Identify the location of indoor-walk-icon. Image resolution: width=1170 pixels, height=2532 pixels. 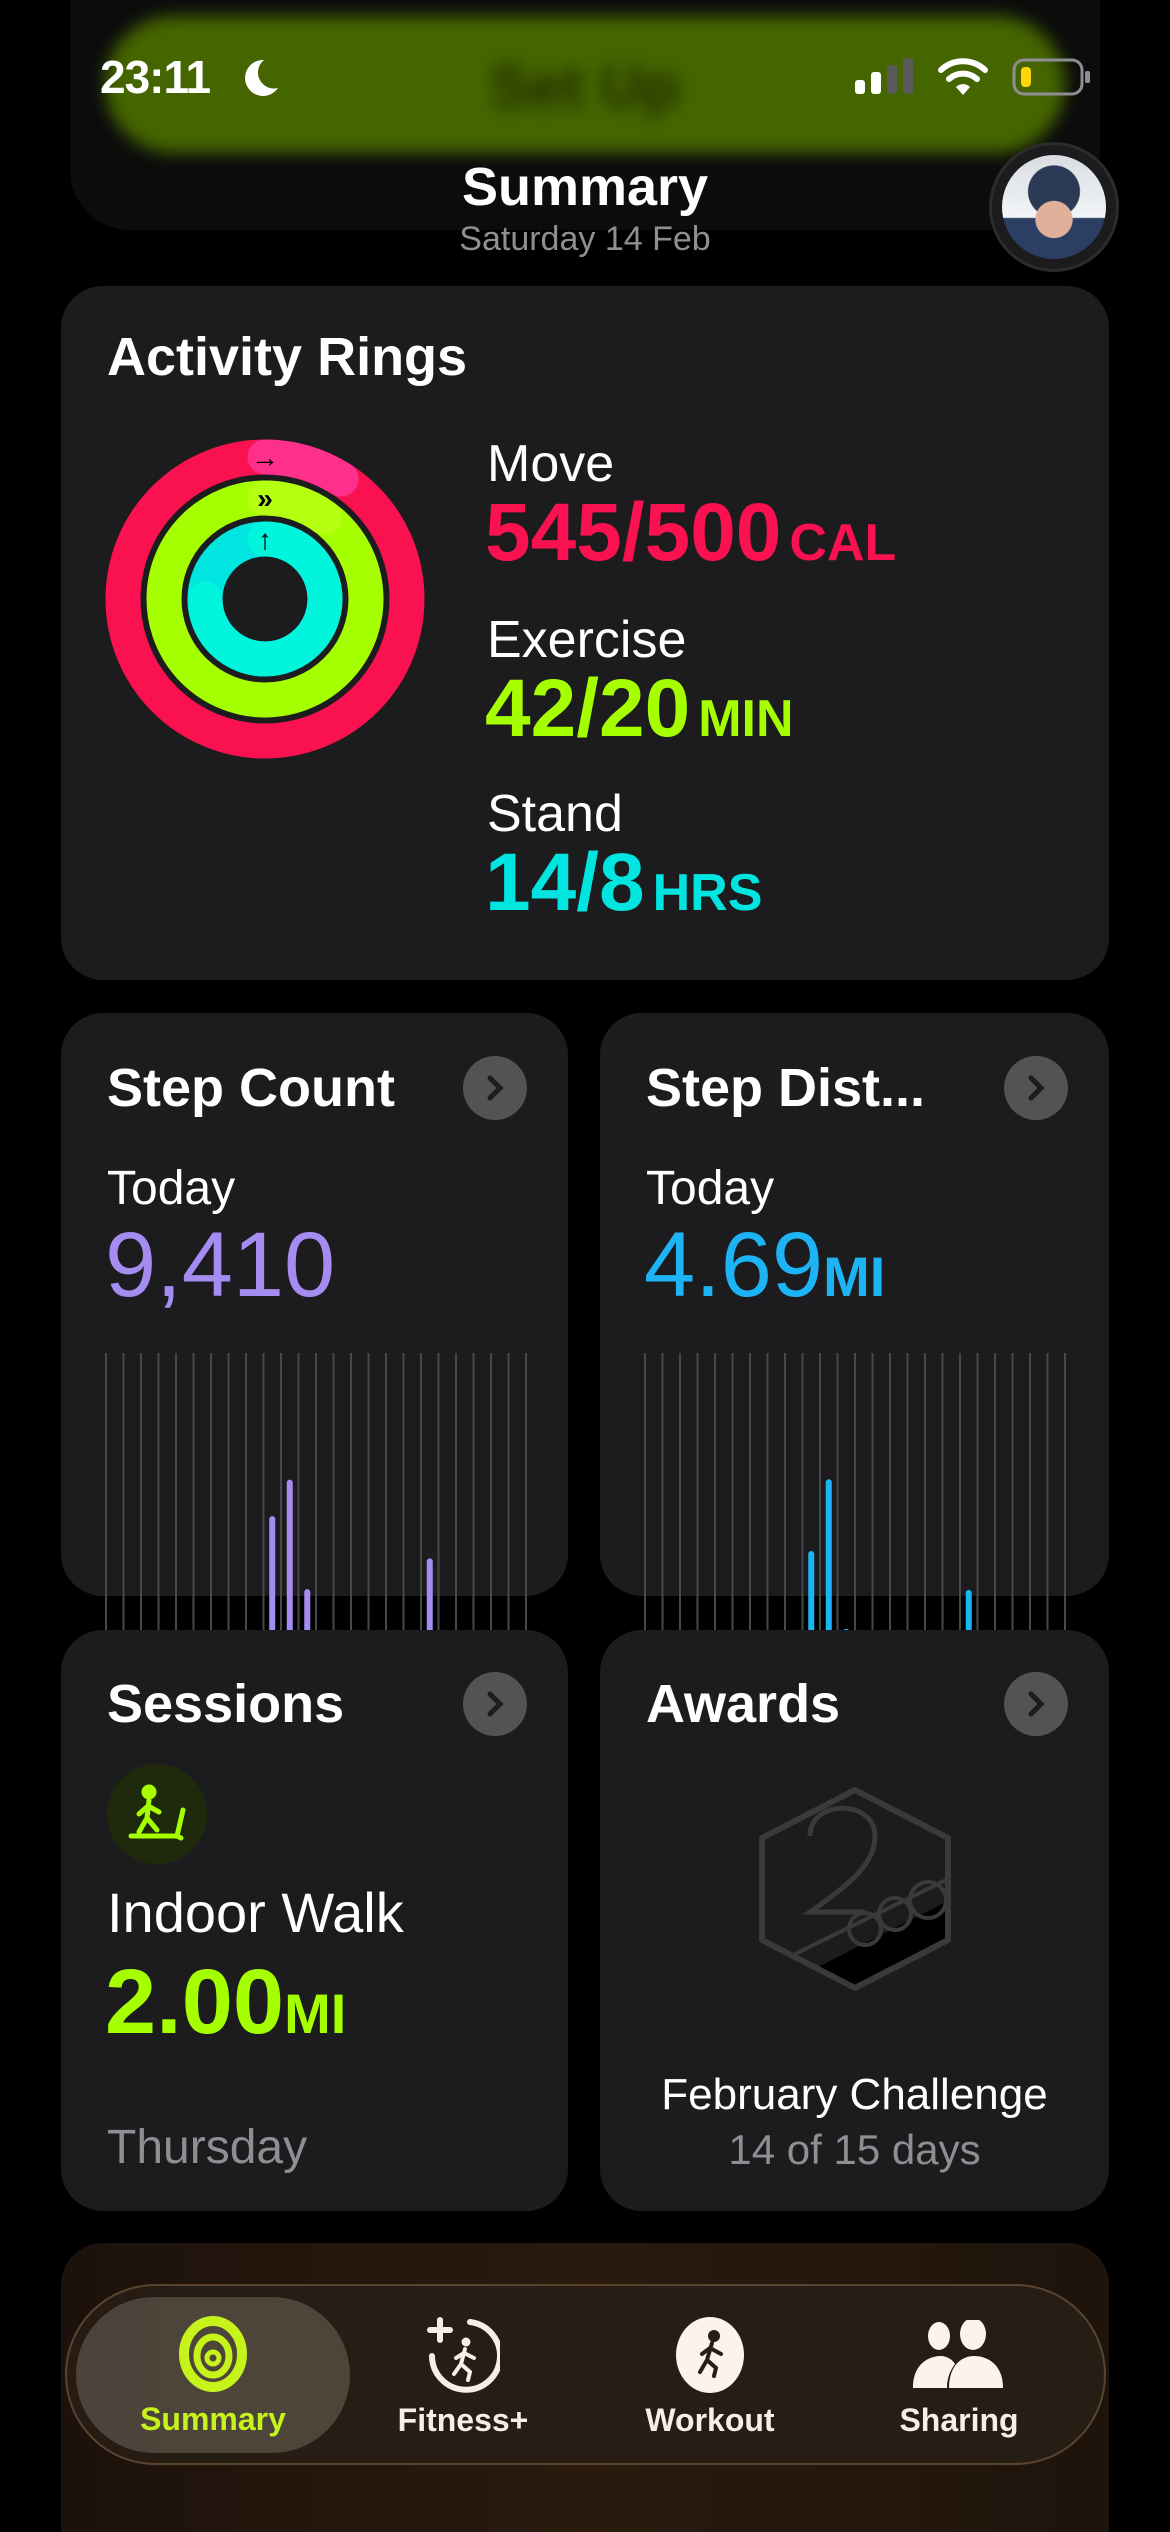
(157, 1814).